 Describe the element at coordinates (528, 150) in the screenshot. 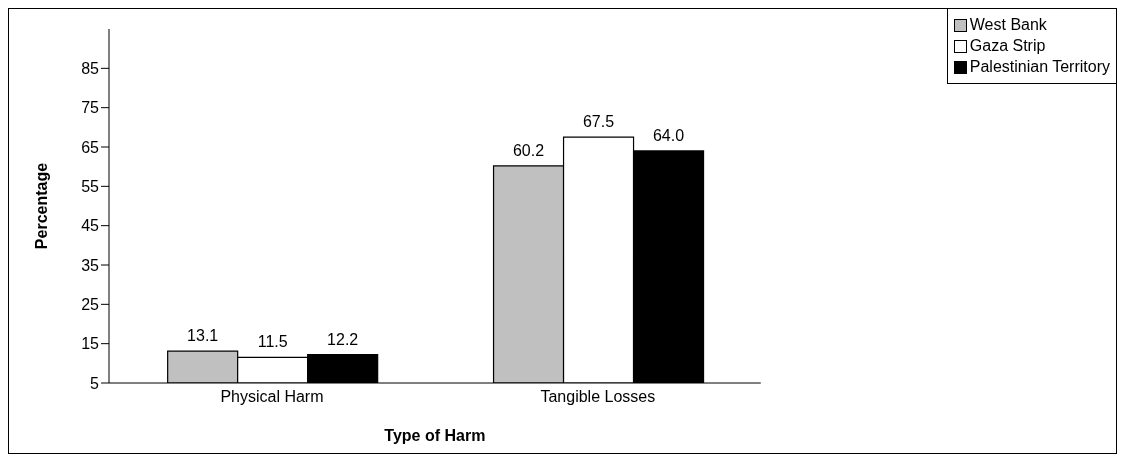

I see `text: 60.2` at that location.